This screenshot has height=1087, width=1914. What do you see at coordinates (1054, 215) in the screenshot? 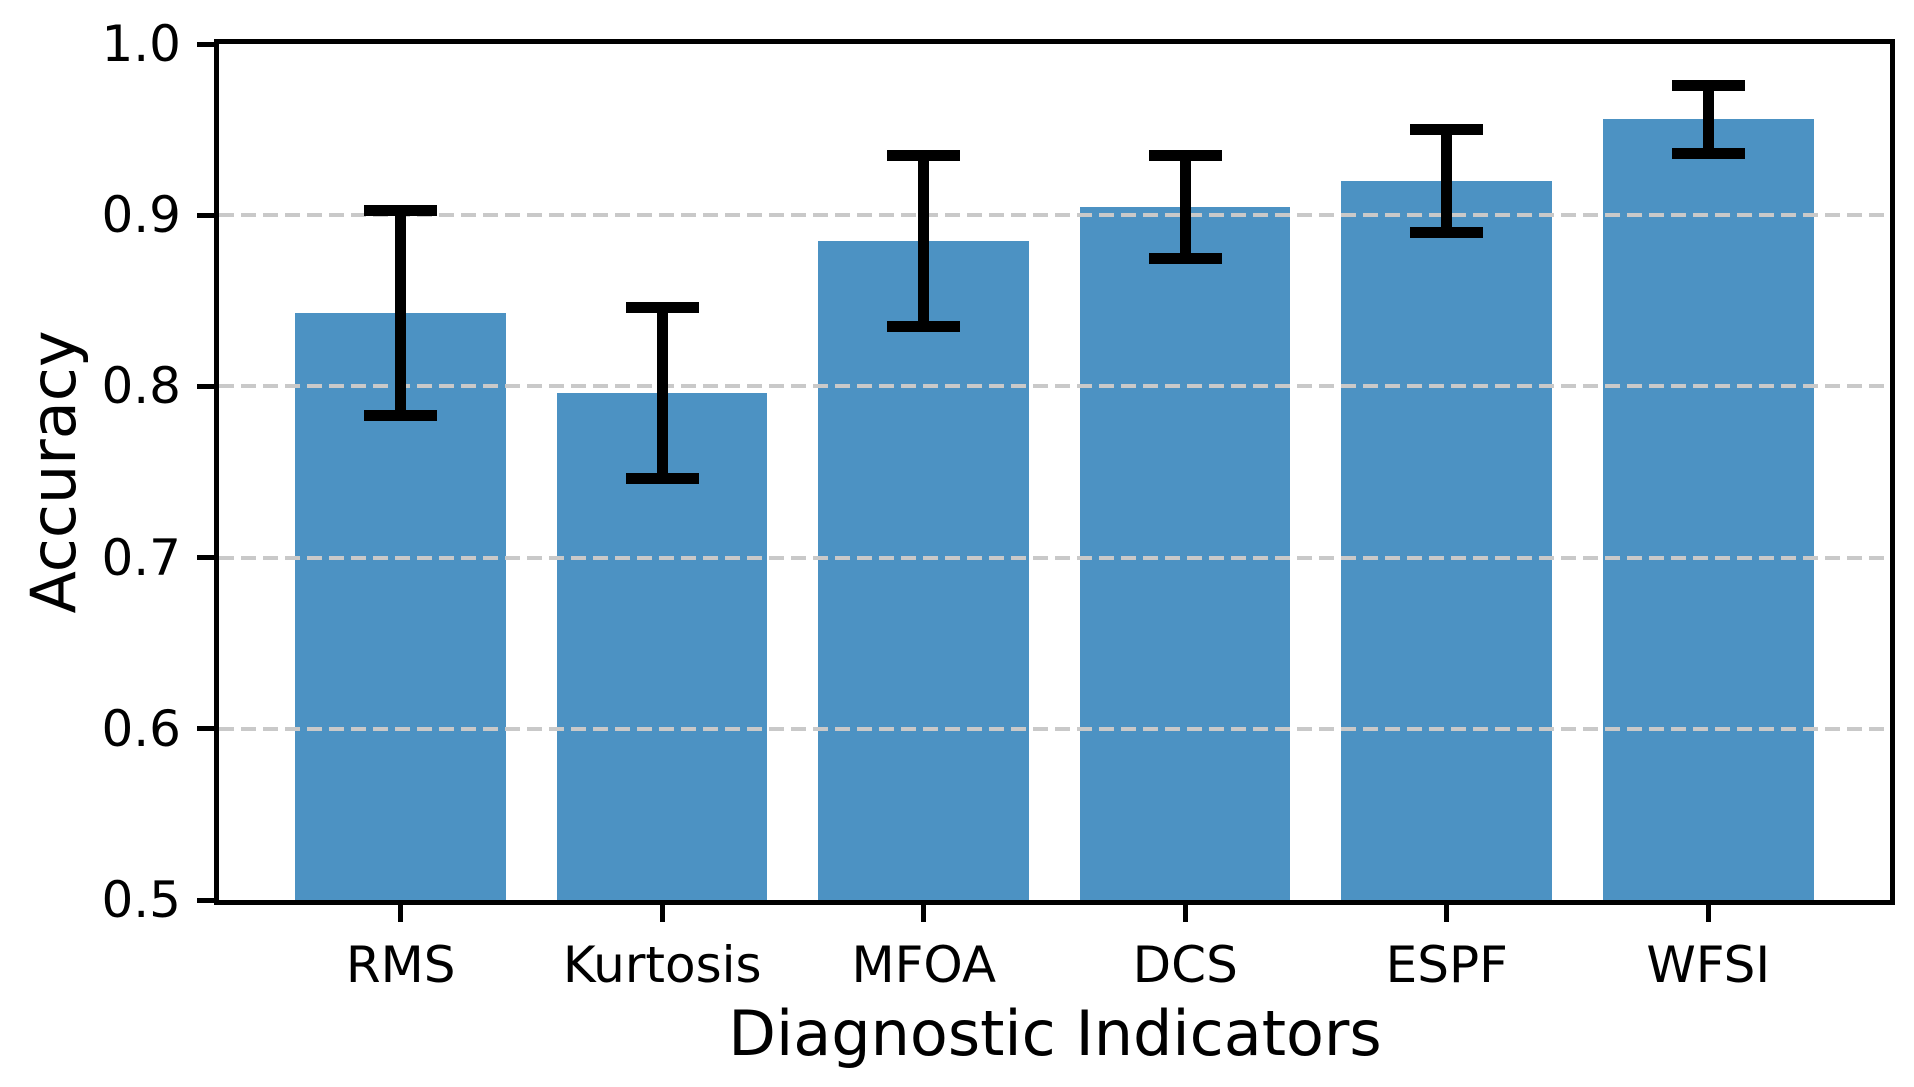
I see `gridline-y-0.9` at bounding box center [1054, 215].